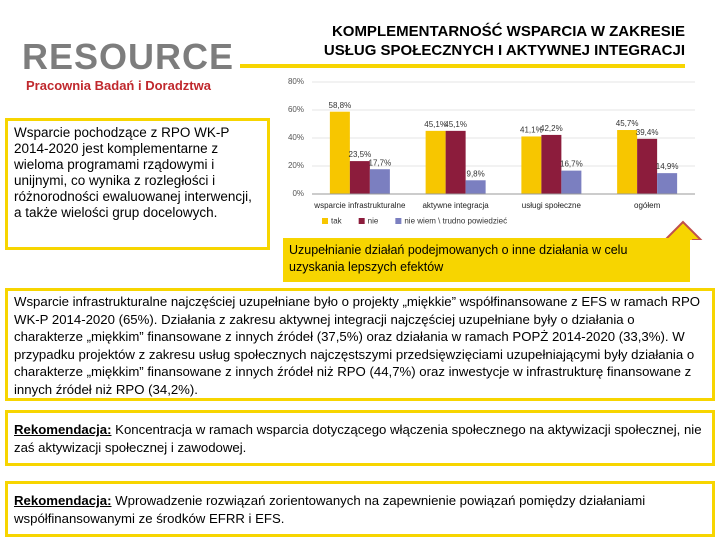  What do you see at coordinates (571, 164) in the screenshot?
I see `value-label: 16,7%` at bounding box center [571, 164].